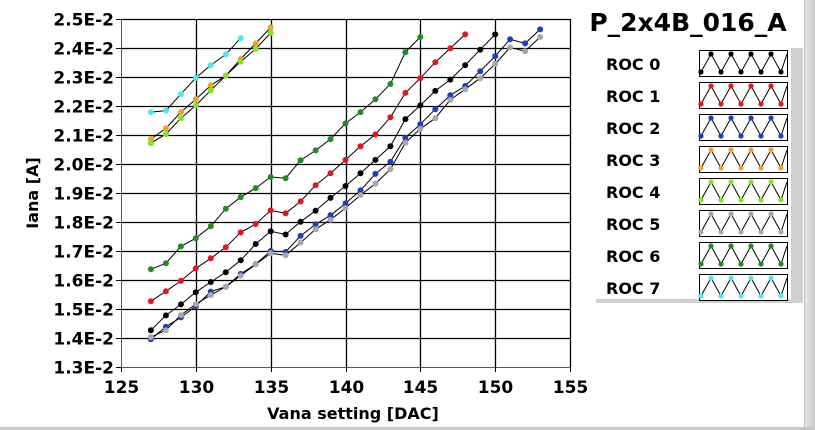  What do you see at coordinates (83, 224) in the screenshot?
I see `y-tick-label: 1.8E-2` at bounding box center [83, 224].